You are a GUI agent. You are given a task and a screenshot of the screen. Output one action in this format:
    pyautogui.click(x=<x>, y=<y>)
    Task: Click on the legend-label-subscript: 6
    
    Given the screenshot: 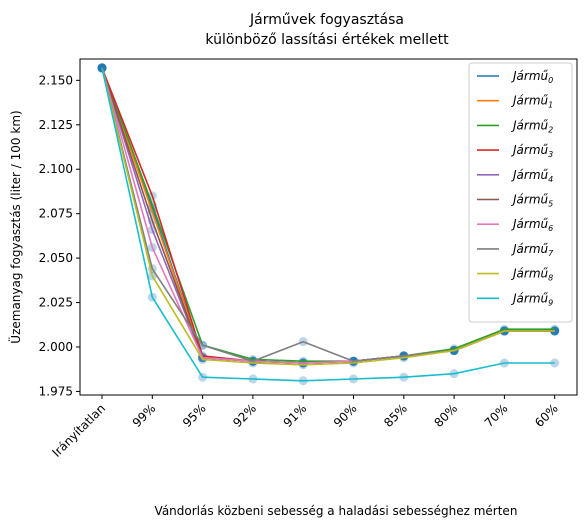 What is the action you would take?
    pyautogui.click(x=550, y=228)
    